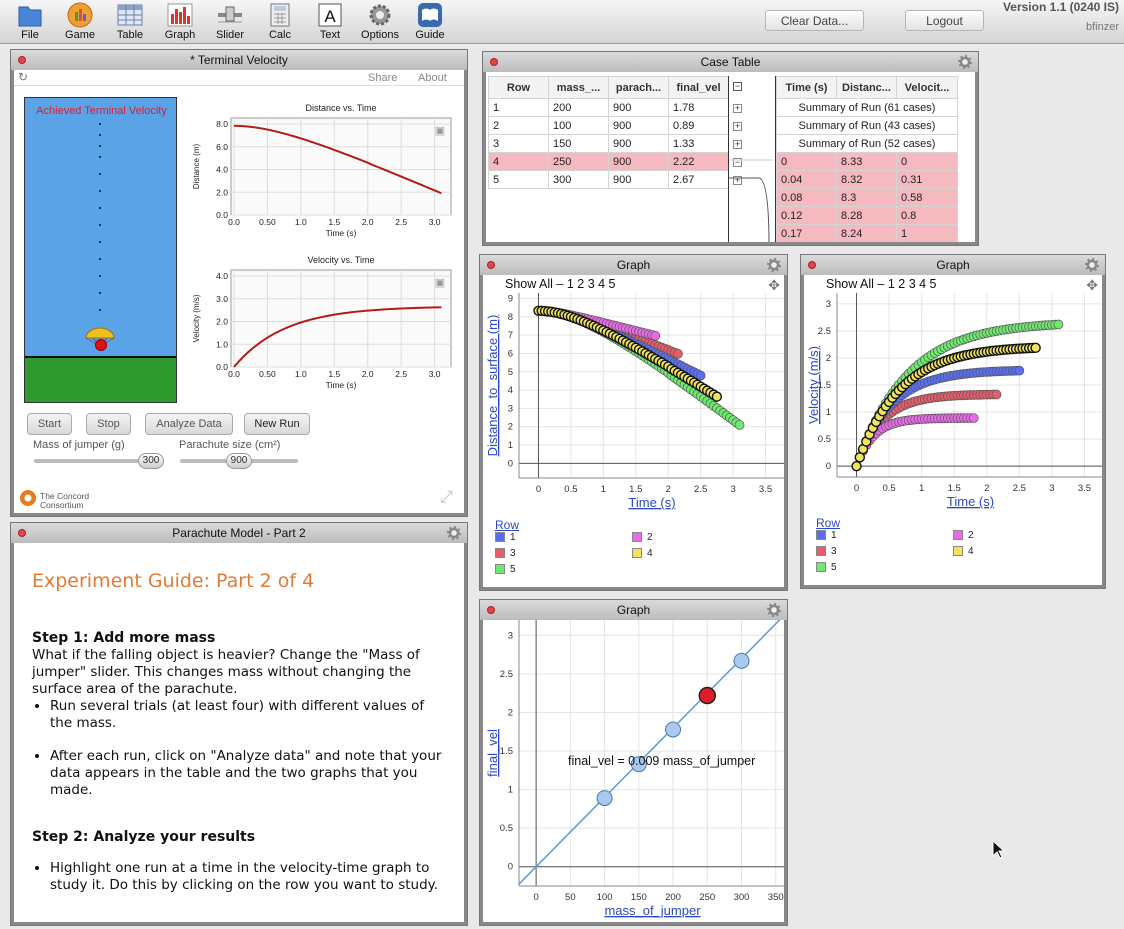 The width and height of the screenshot is (1124, 929). What do you see at coordinates (383, 78) in the screenshot?
I see `share-link: Share` at bounding box center [383, 78].